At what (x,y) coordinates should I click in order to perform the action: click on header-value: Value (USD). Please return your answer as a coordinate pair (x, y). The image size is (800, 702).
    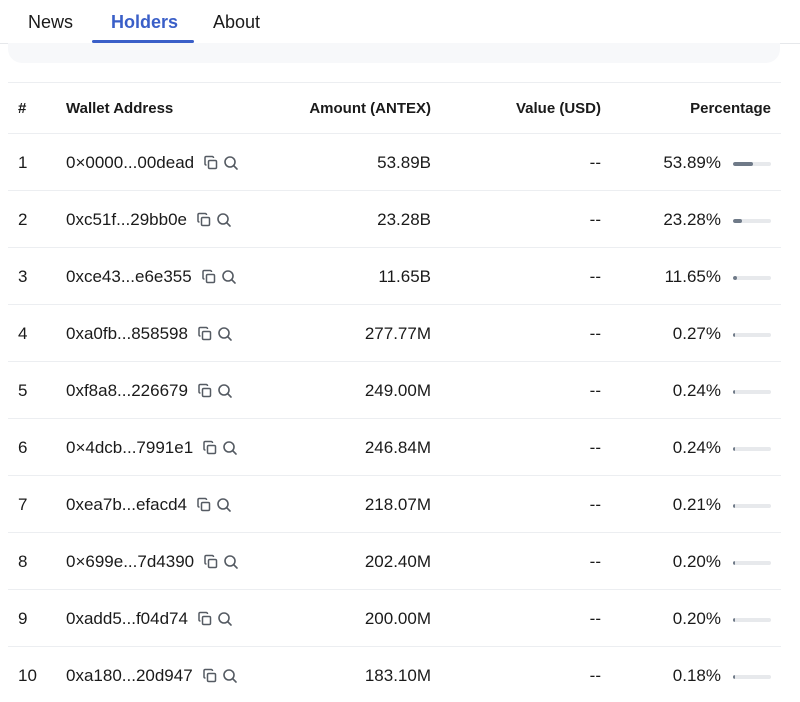
    Looking at the image, I should click on (558, 108).